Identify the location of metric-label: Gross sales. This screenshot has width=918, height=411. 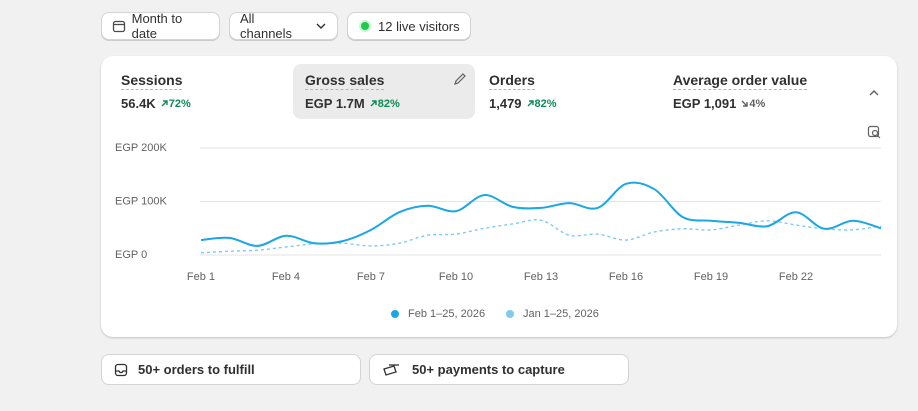
(345, 81).